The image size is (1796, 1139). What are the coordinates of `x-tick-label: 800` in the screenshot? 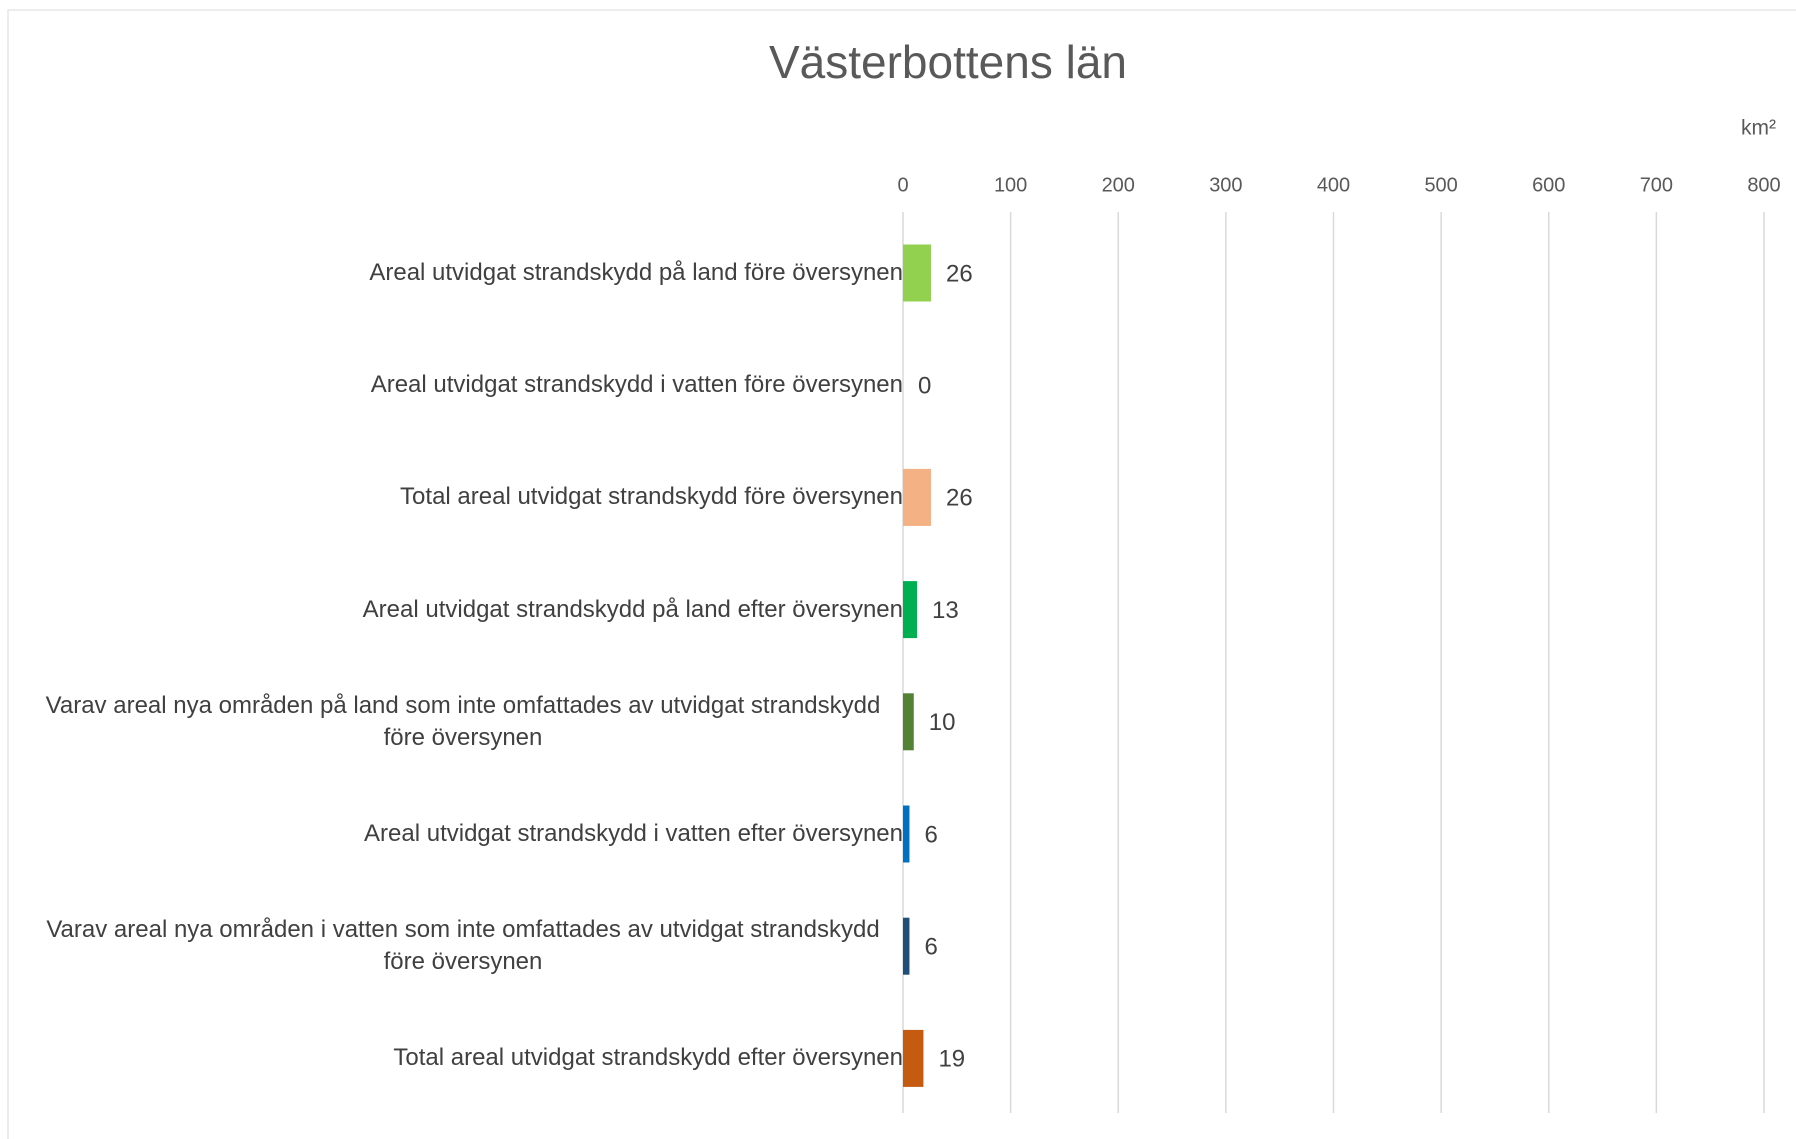 It's located at (1763, 185).